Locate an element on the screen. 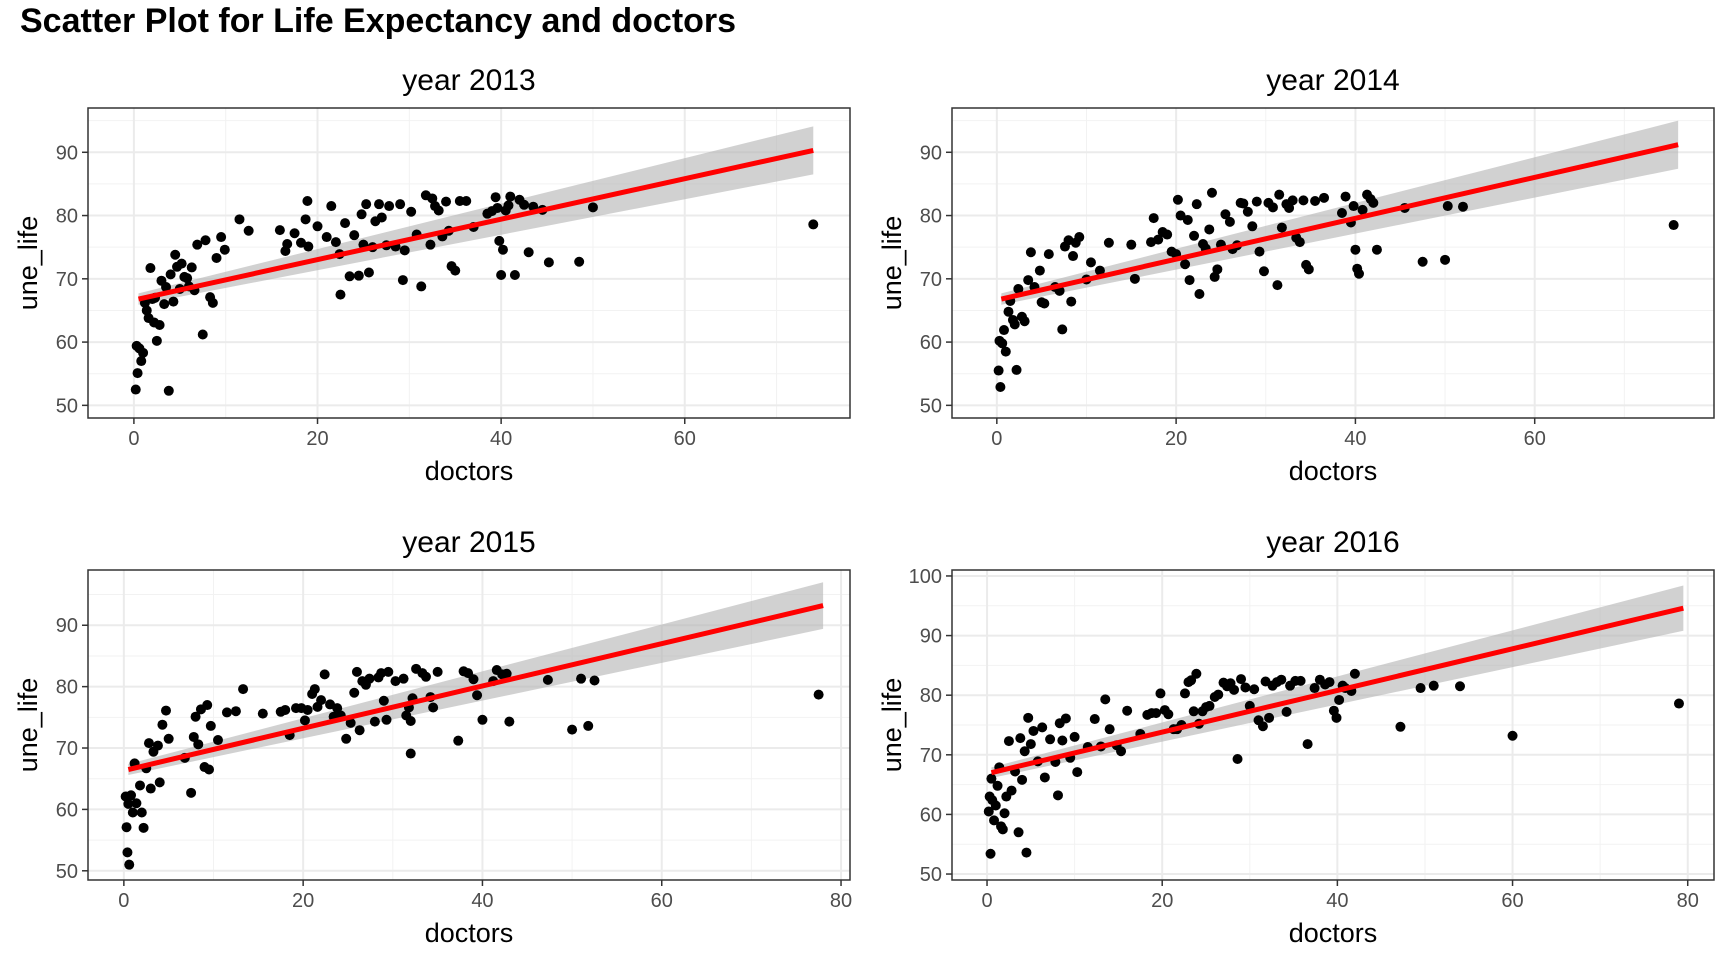  x-tick-label: 20 is located at coordinates (1162, 901).